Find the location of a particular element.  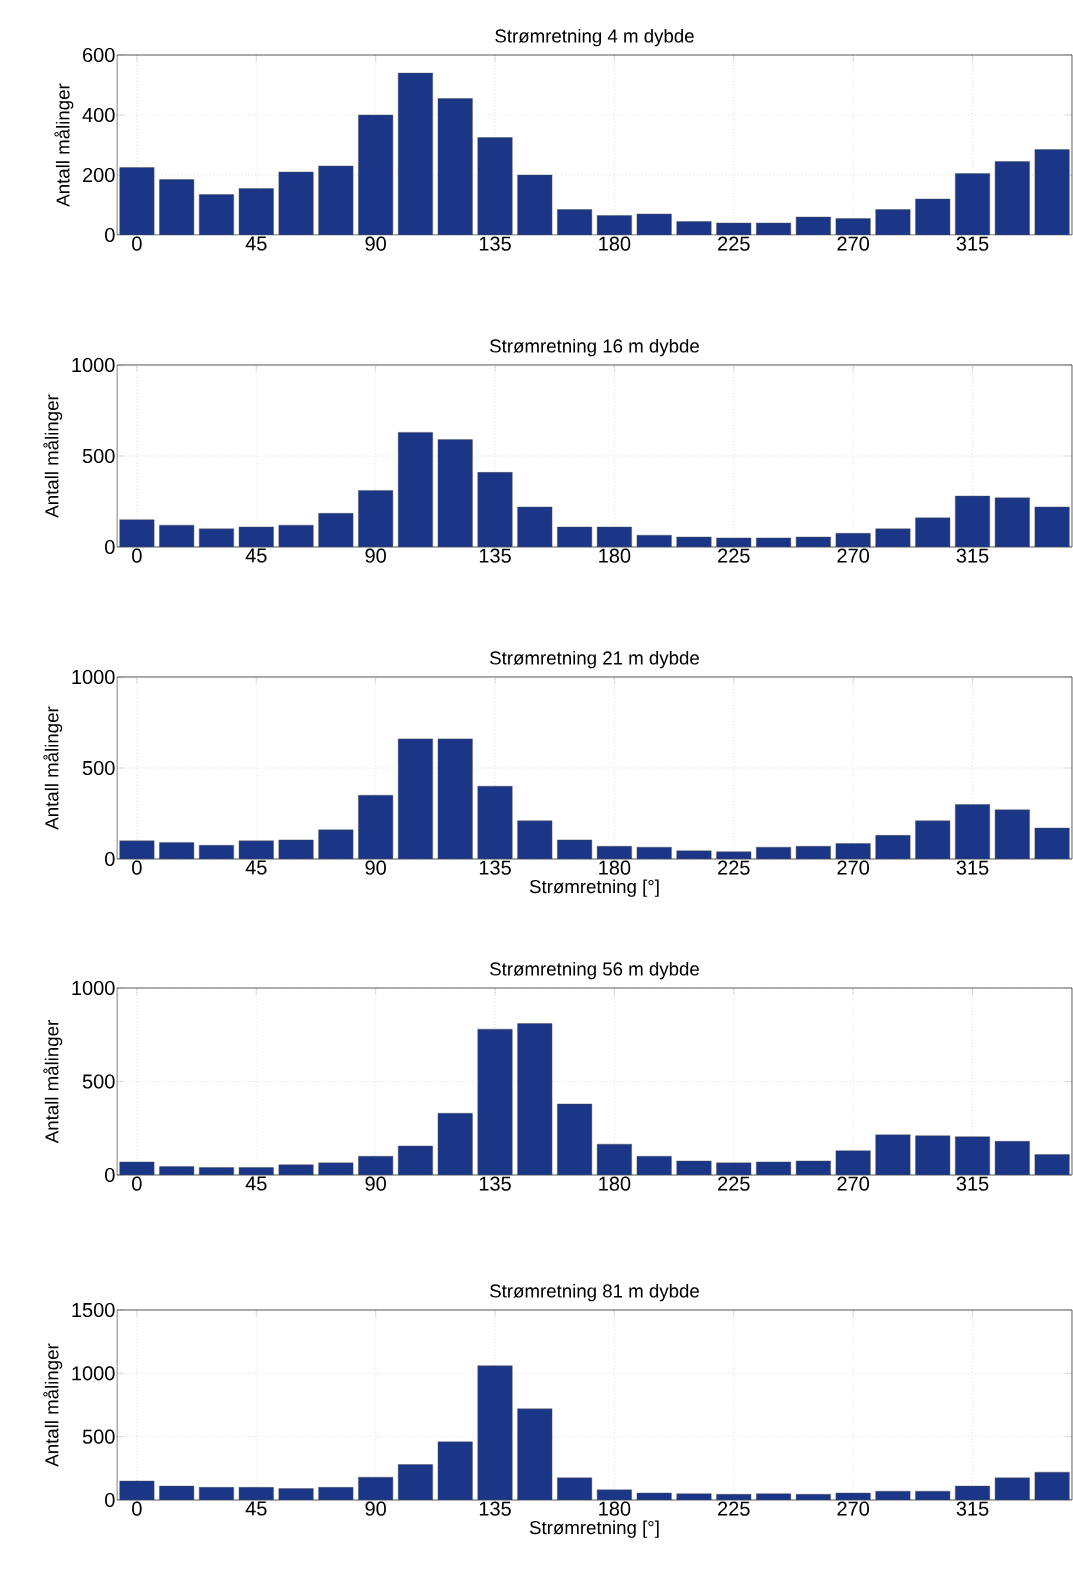

y-tick-label: 200 is located at coordinates (99, 175).